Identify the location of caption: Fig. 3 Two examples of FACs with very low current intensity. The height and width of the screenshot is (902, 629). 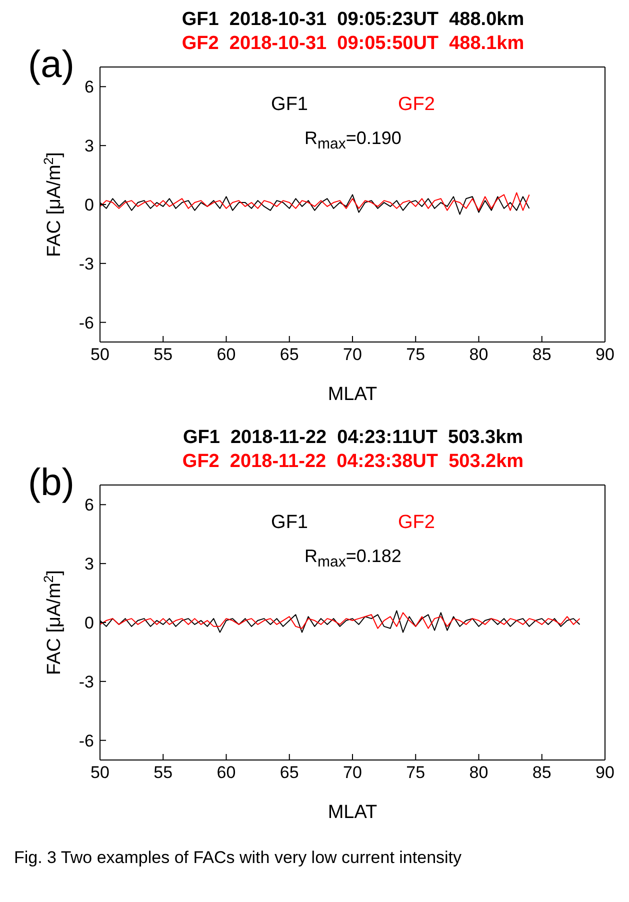
(238, 858).